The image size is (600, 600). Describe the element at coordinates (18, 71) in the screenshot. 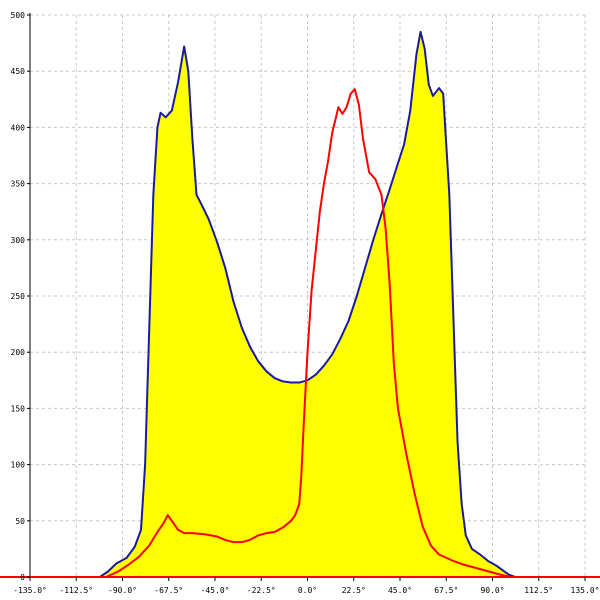

I see `y-tick-label: 450` at that location.